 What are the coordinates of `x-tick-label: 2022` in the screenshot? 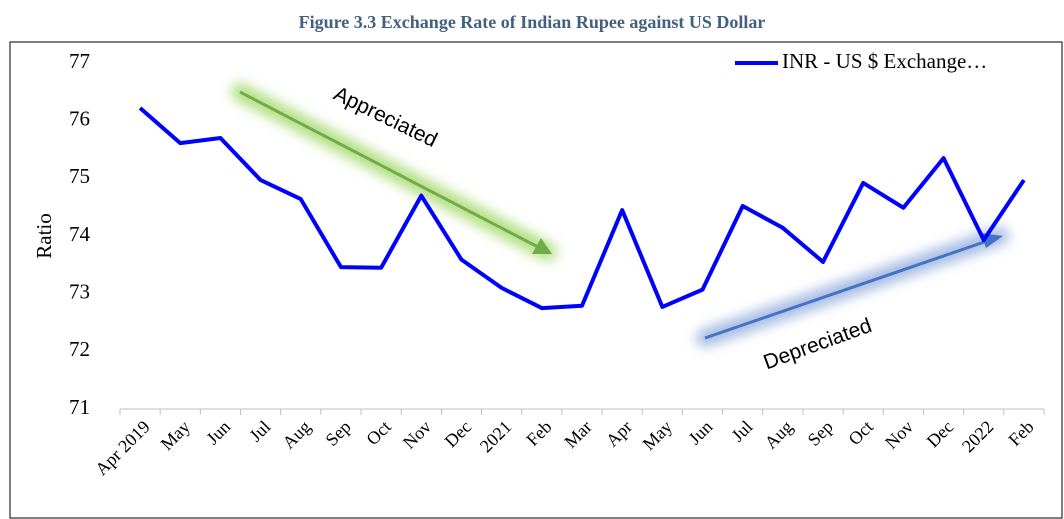 It's located at (978, 437).